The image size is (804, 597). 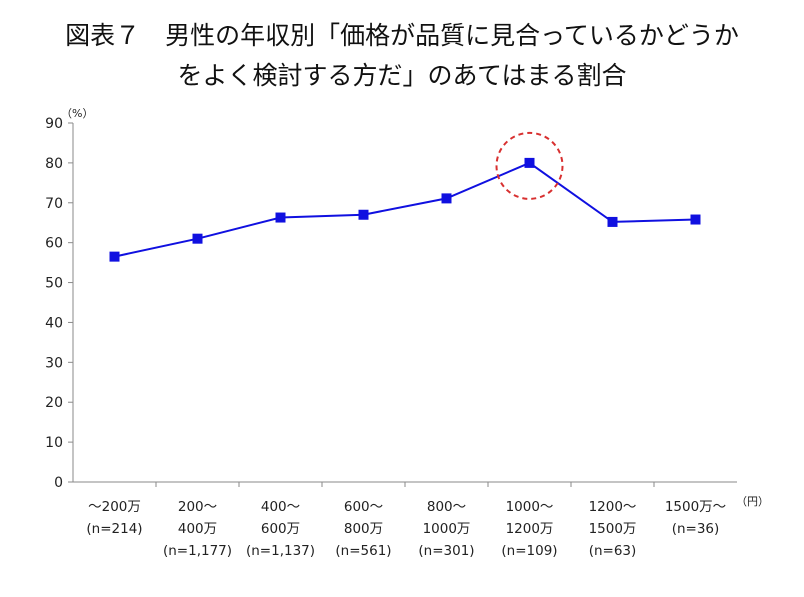 What do you see at coordinates (54, 164) in the screenshot?
I see `y-tick-label: 80` at bounding box center [54, 164].